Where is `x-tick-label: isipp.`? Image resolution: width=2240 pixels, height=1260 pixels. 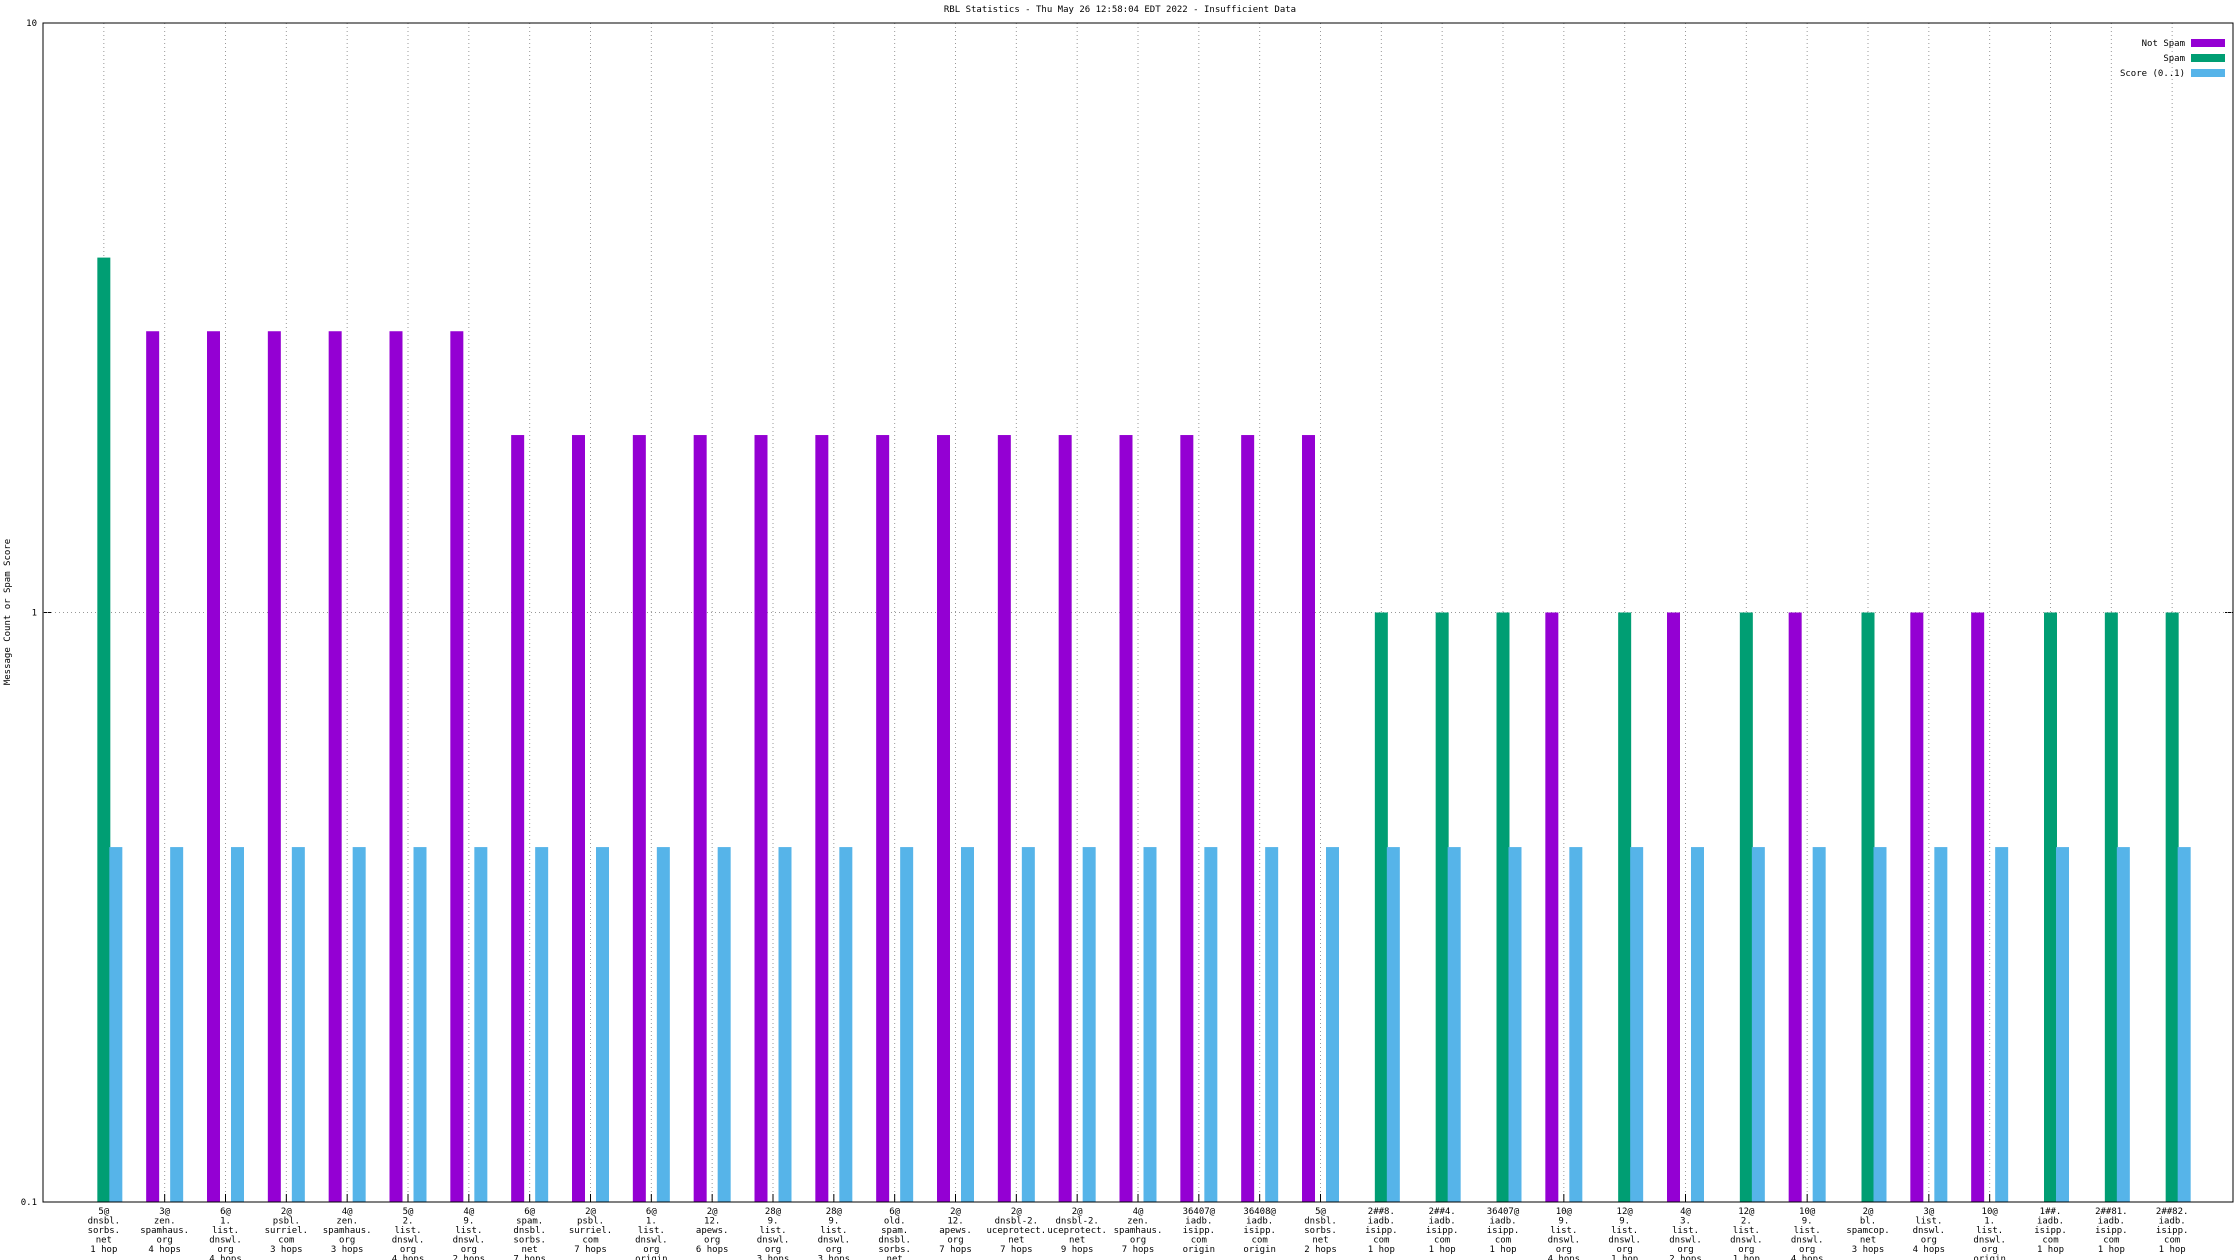
x-tick-label: isipp. is located at coordinates (2172, 1231).